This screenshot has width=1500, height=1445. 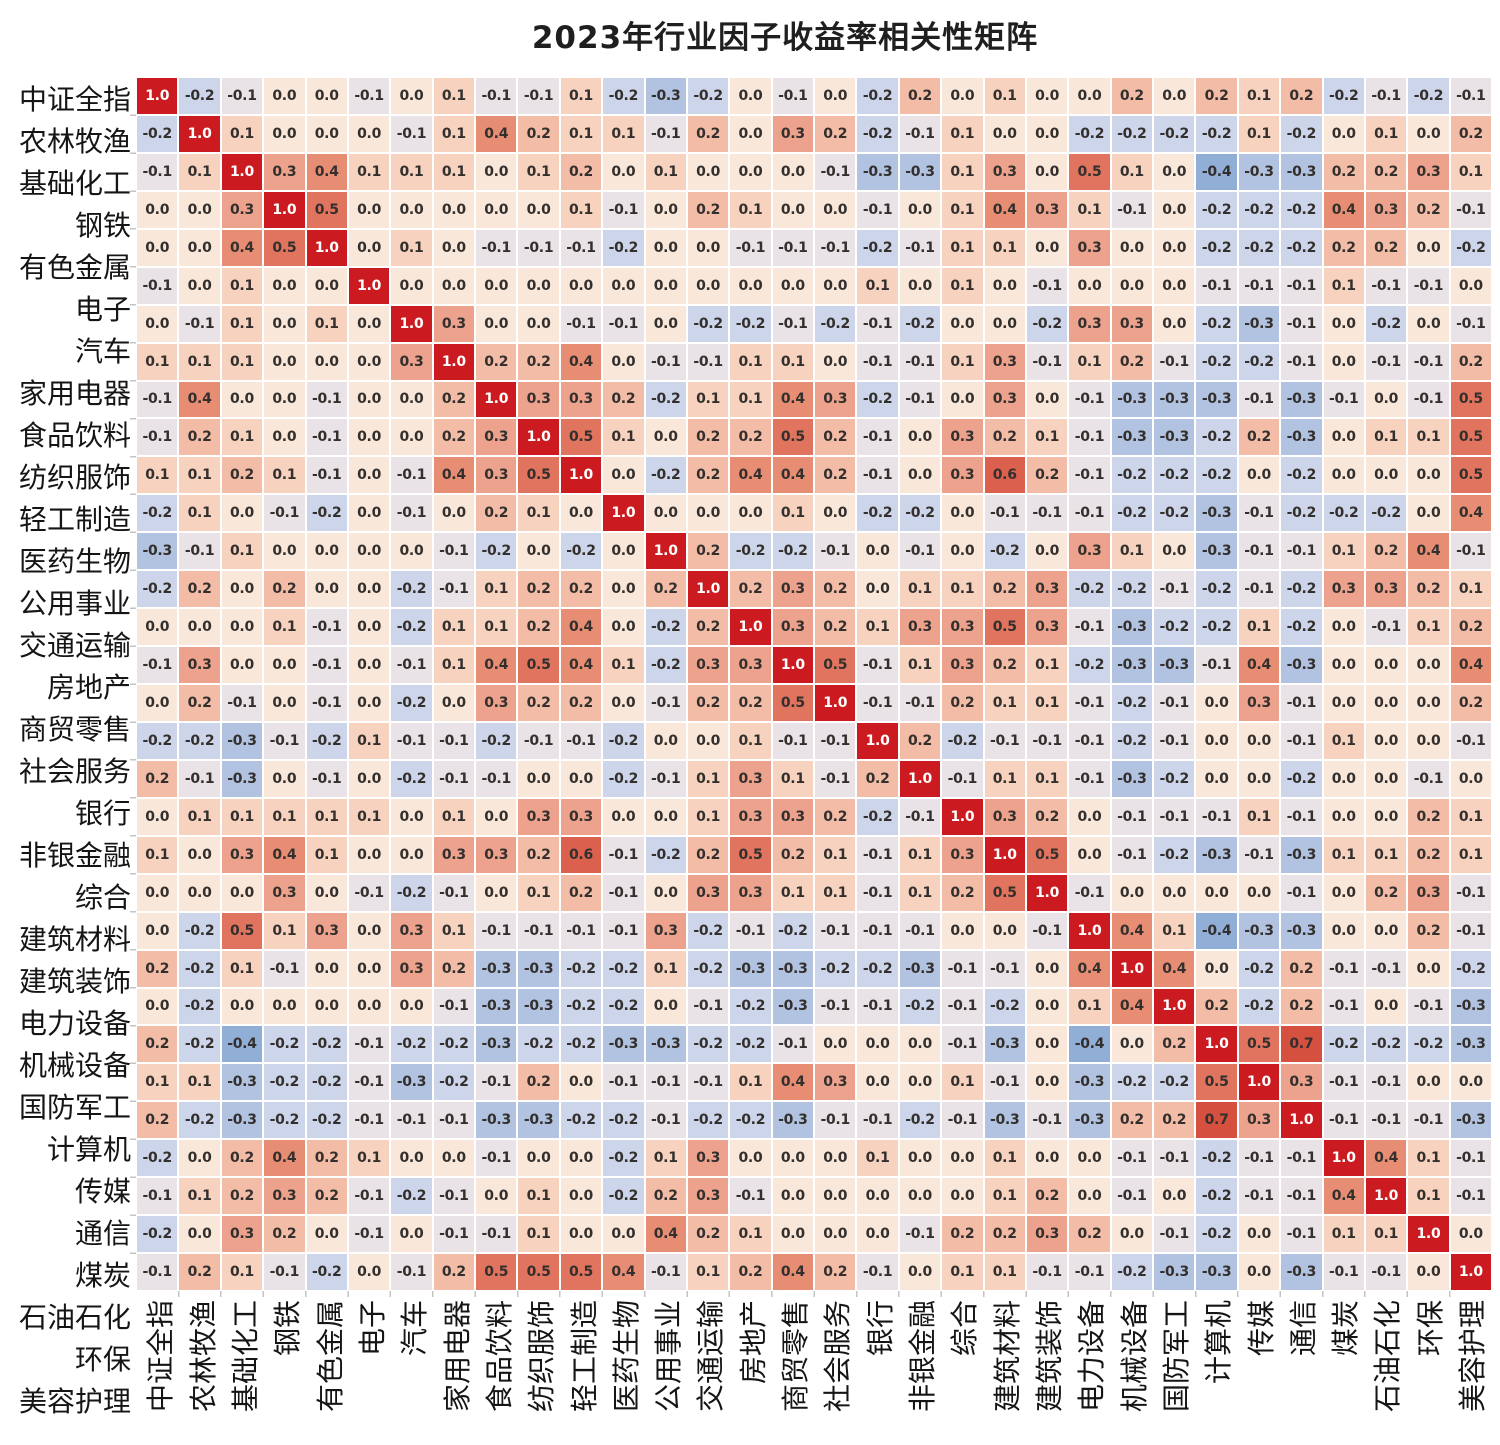 What do you see at coordinates (581, 1370) in the screenshot?
I see `column-label: 轻工制造` at bounding box center [581, 1370].